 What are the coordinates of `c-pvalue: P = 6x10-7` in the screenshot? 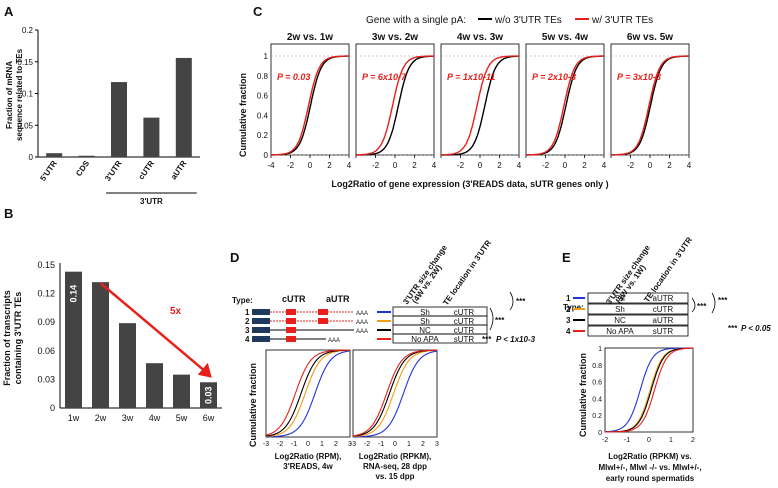 It's located at (384, 77).